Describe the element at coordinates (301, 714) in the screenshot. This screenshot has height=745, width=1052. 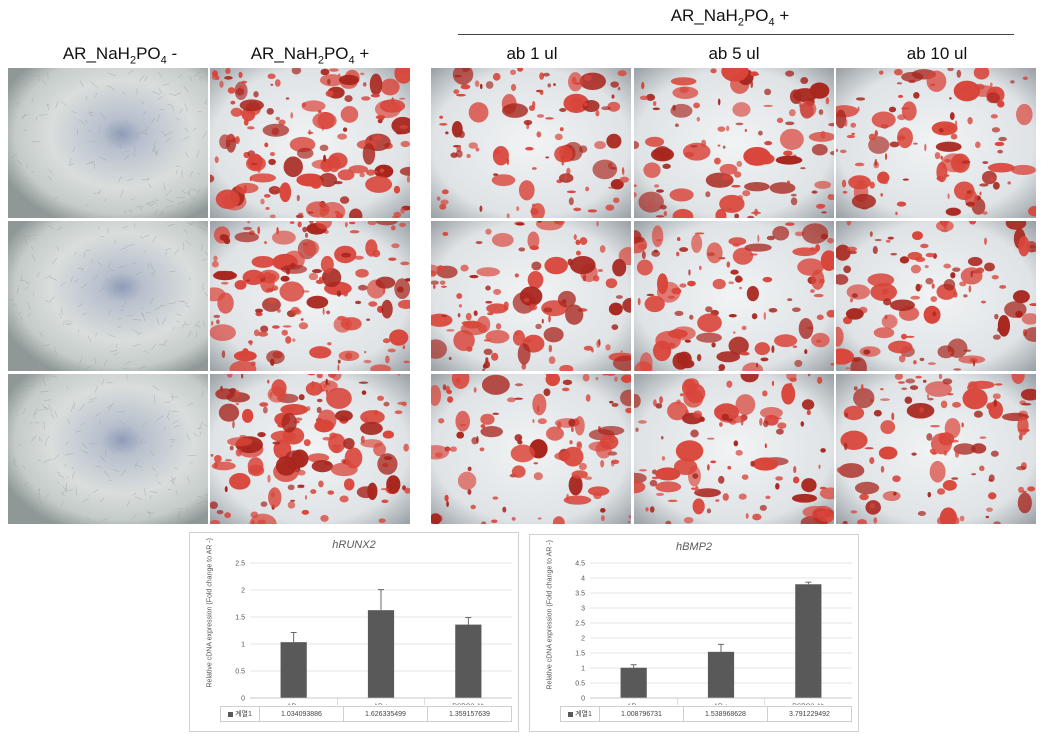
I see `data-label: 1.034093886` at that location.